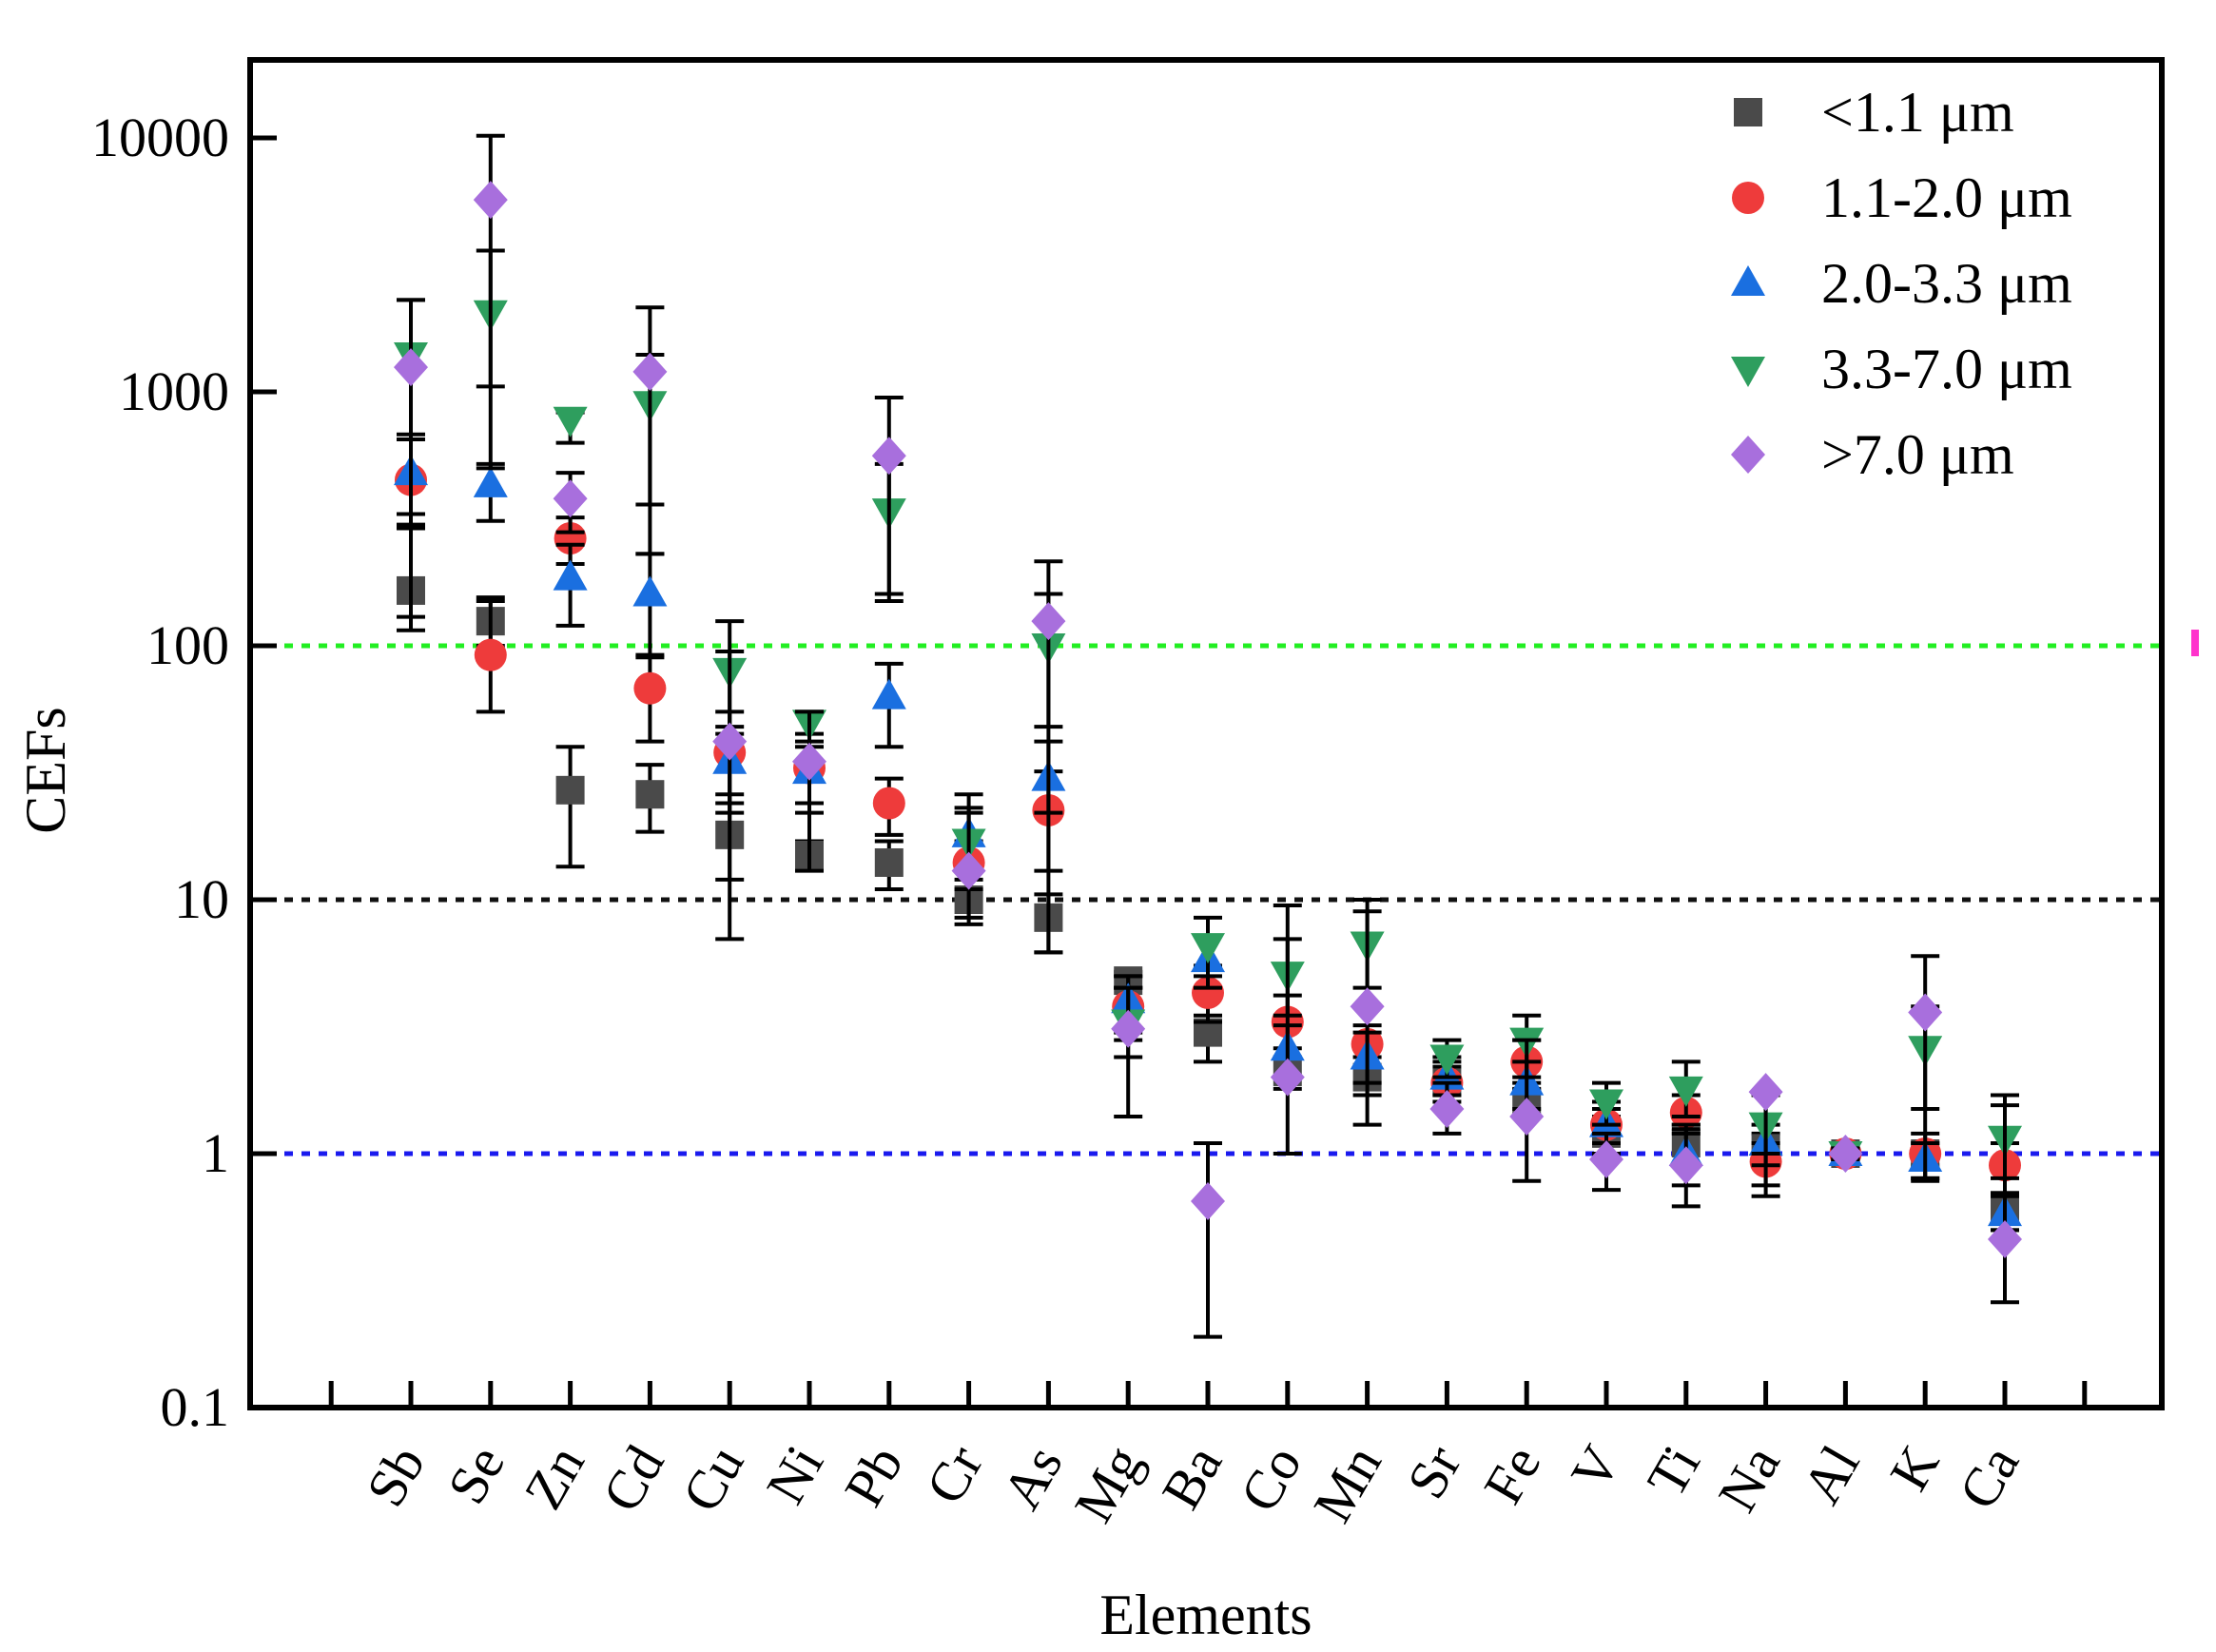 This screenshot has width=2216, height=1652. What do you see at coordinates (1048, 621) in the screenshot?
I see `data-point-As` at bounding box center [1048, 621].